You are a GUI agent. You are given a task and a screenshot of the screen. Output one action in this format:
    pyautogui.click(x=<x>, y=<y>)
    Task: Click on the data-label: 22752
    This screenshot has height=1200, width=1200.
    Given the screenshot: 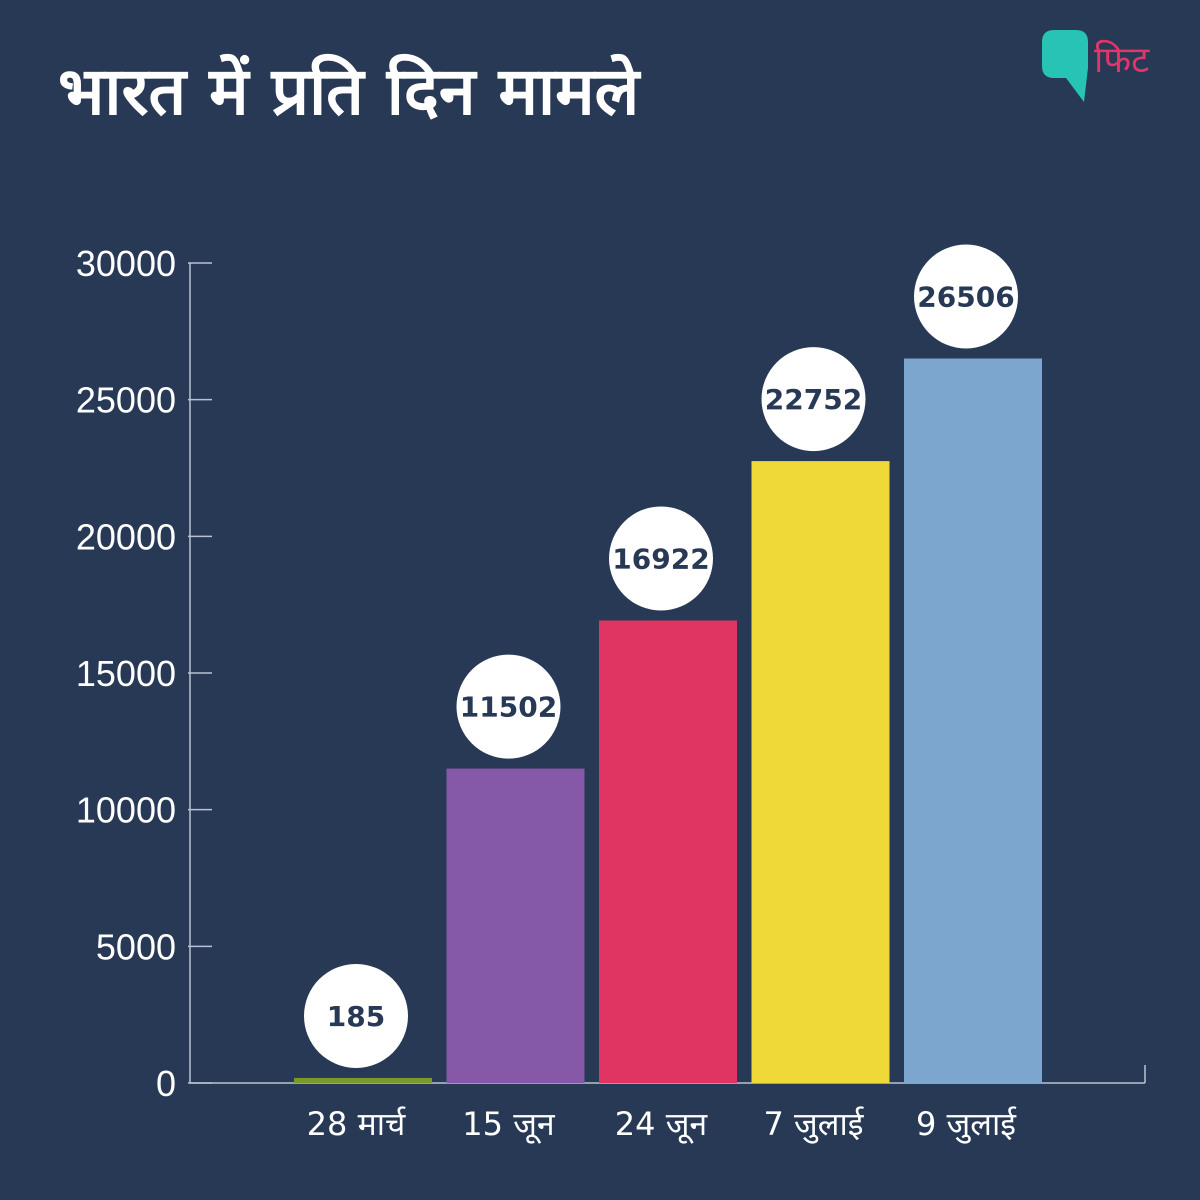 What is the action you would take?
    pyautogui.click(x=813, y=399)
    